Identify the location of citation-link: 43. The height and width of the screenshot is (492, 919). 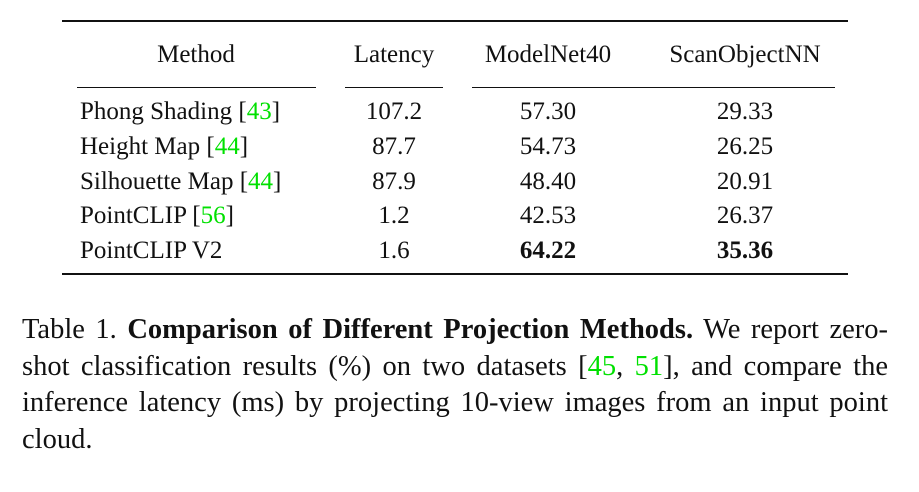
(259, 111).